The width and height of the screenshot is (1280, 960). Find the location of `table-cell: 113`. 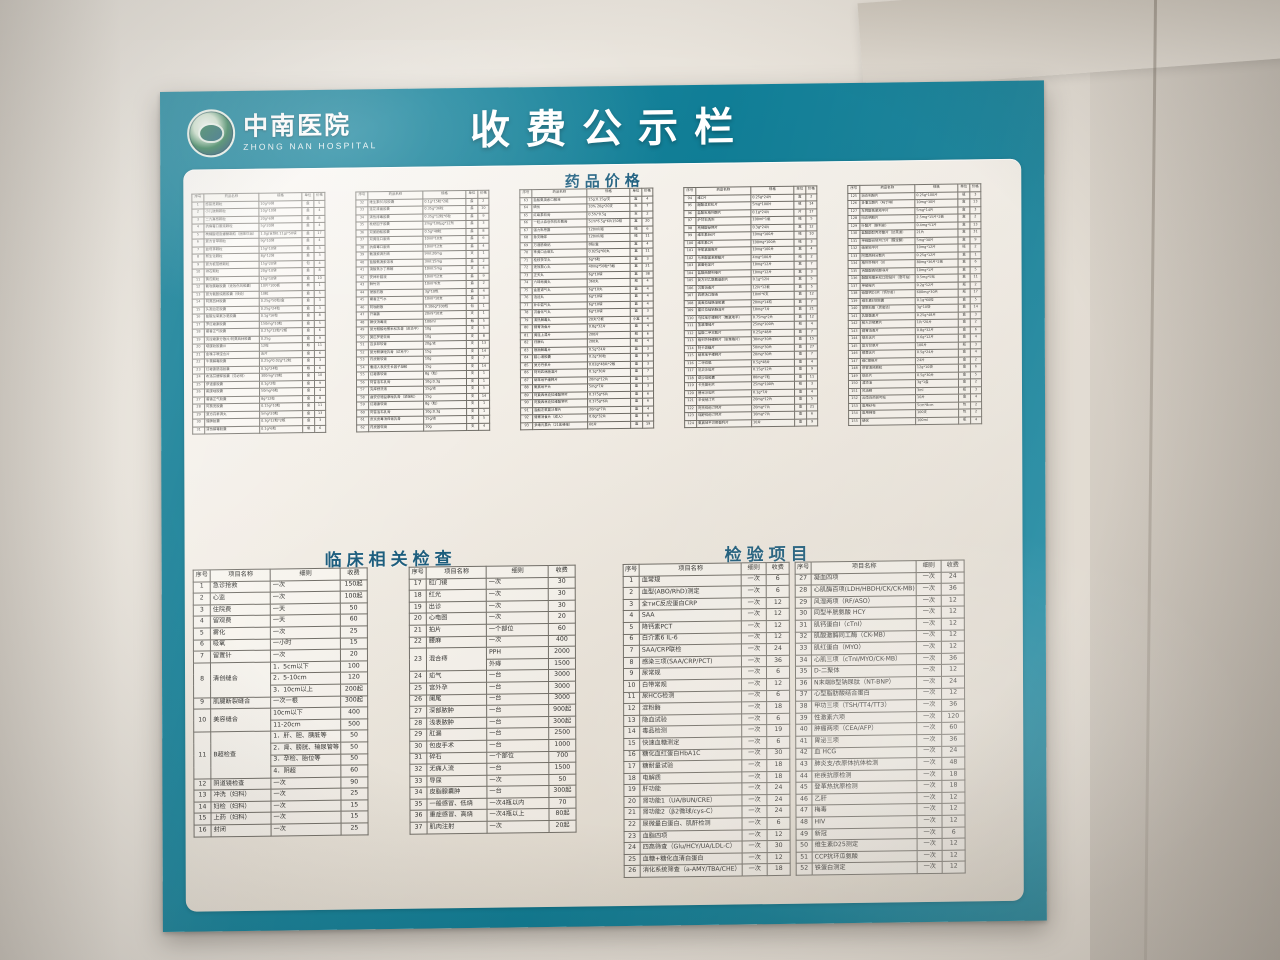

table-cell: 113 is located at coordinates (690, 341).